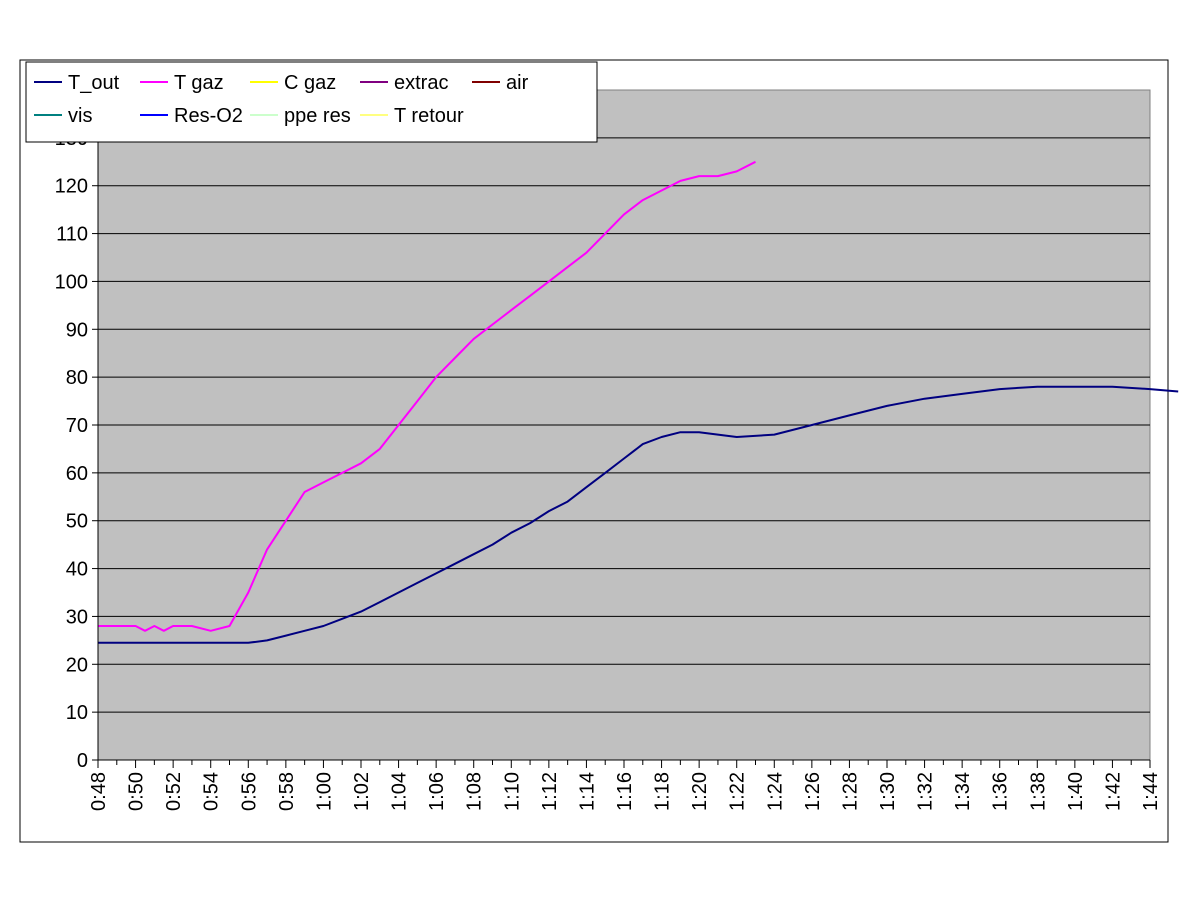 The height and width of the screenshot is (900, 1200). Describe the element at coordinates (700, 791) in the screenshot. I see `x-tick-label: 1:20` at that location.